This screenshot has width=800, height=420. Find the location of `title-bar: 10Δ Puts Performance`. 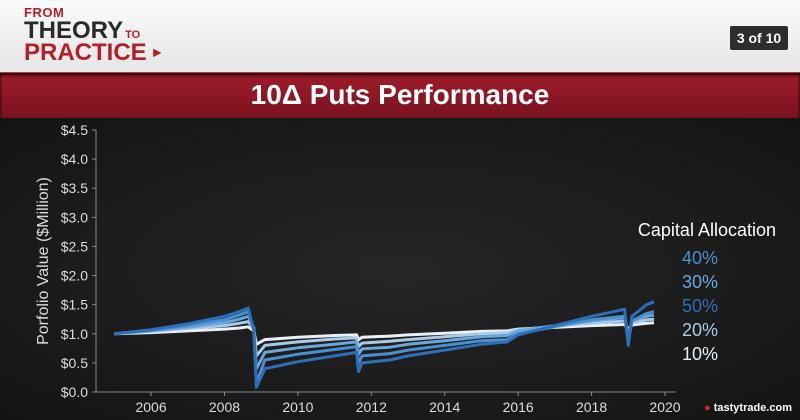

title-bar: 10Δ Puts Performance is located at coordinates (400, 95).